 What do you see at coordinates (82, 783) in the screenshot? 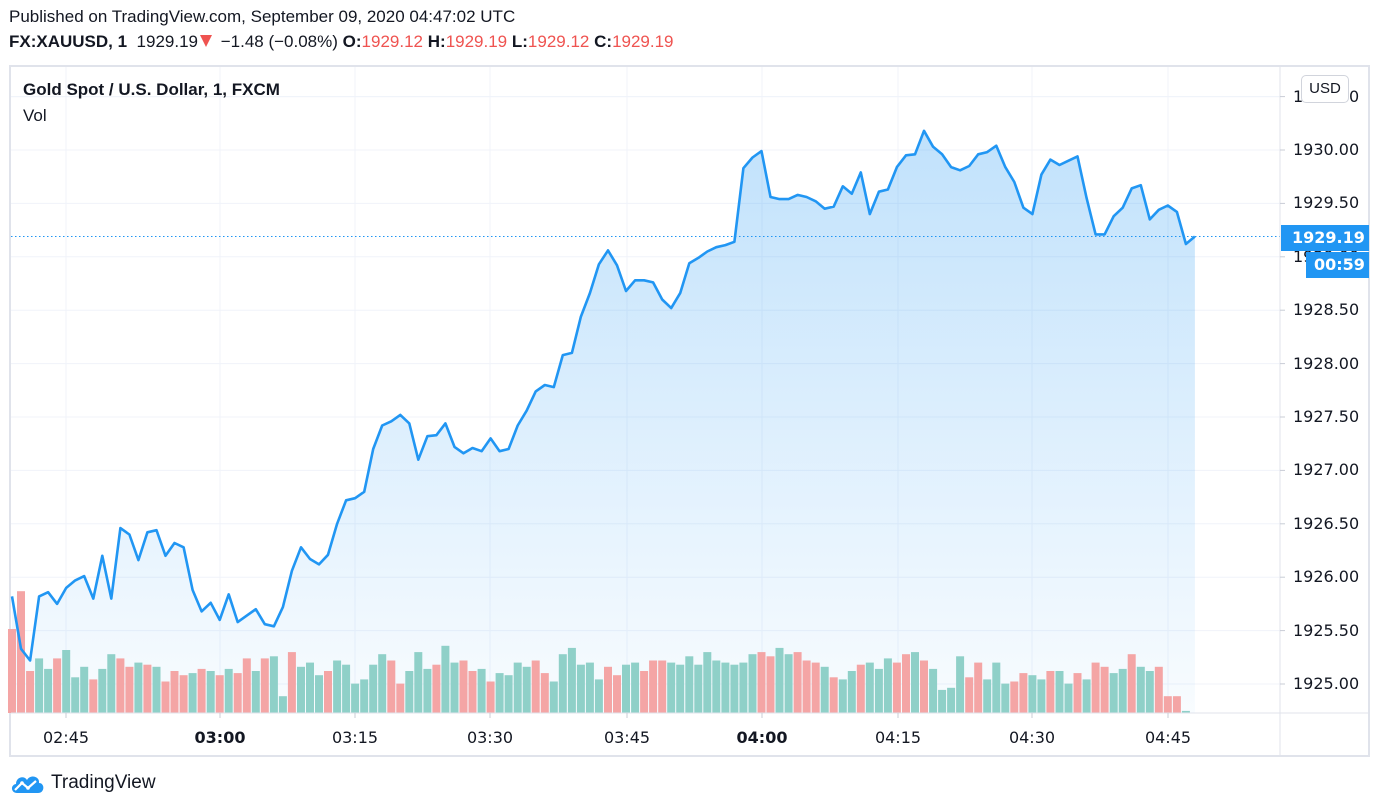
I see `tradingview-logo: TradingView` at bounding box center [82, 783].